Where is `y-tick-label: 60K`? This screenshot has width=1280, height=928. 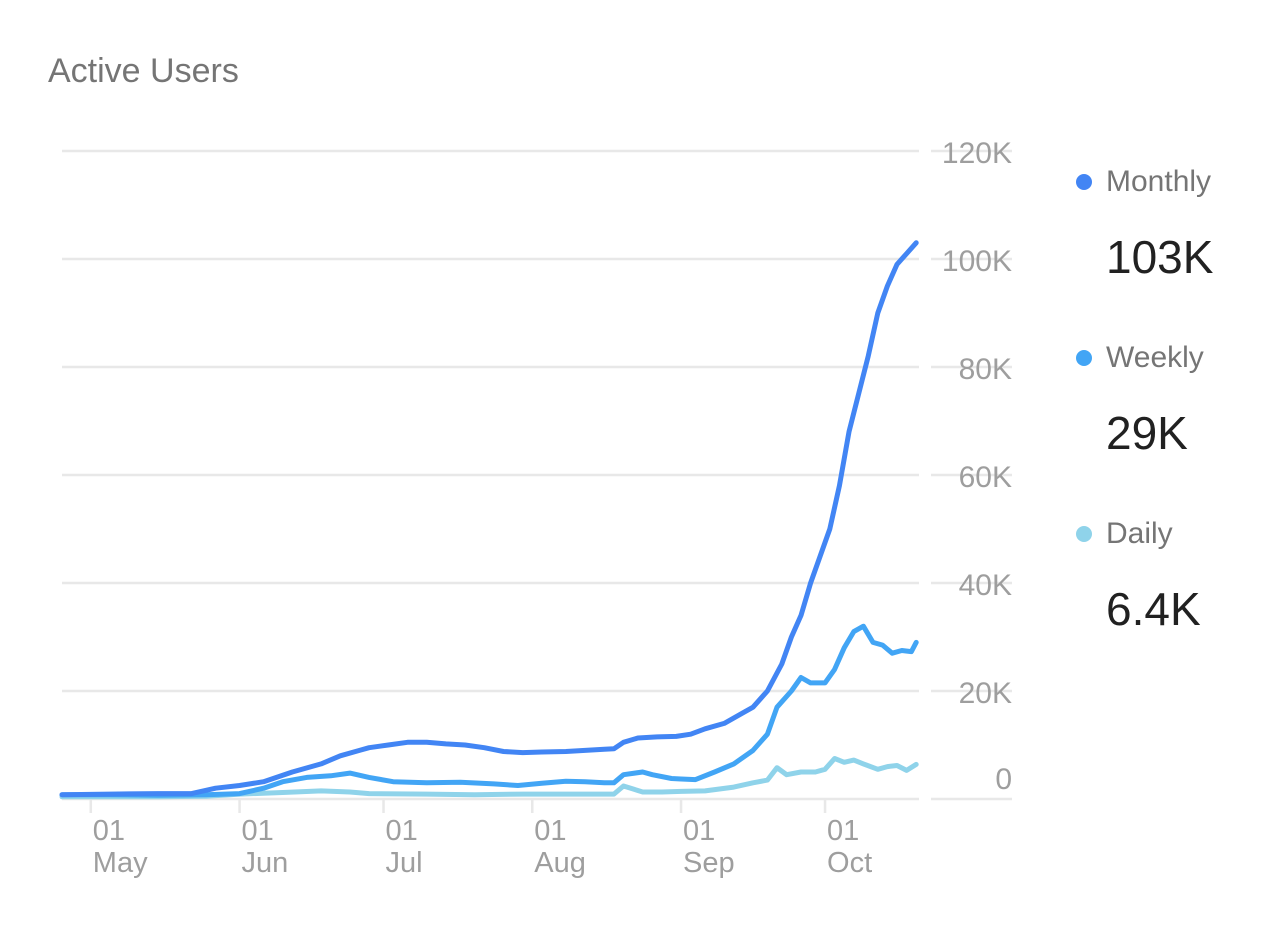 y-tick-label: 60K is located at coordinates (985, 477).